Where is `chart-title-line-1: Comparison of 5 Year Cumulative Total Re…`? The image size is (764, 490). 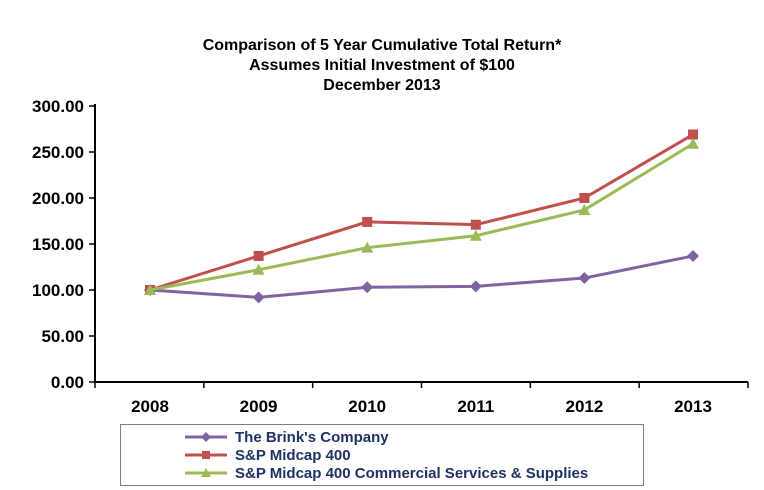 chart-title-line-1: Comparison of 5 Year Cumulative Total Re… is located at coordinates (382, 45).